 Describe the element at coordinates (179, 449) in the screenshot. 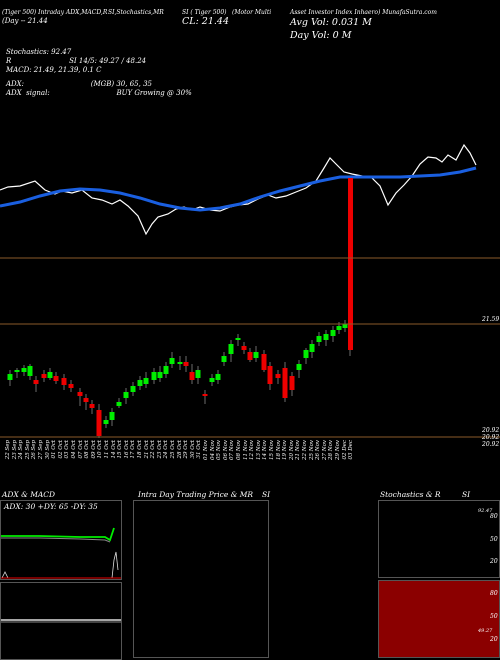

I see `date-tick-label: 28 Oct` at that location.